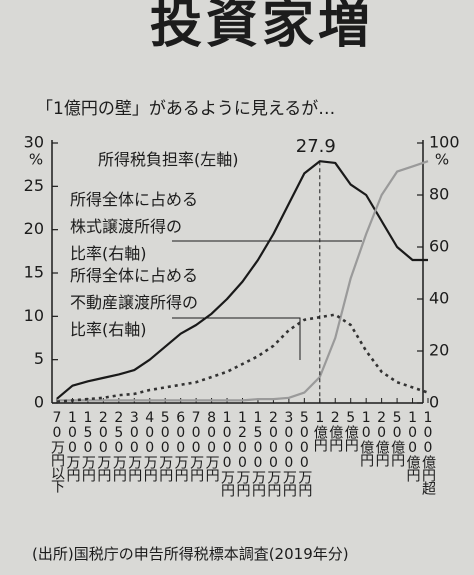  Describe the element at coordinates (350, 430) in the screenshot. I see `x-tick-label: 5億円` at that location.